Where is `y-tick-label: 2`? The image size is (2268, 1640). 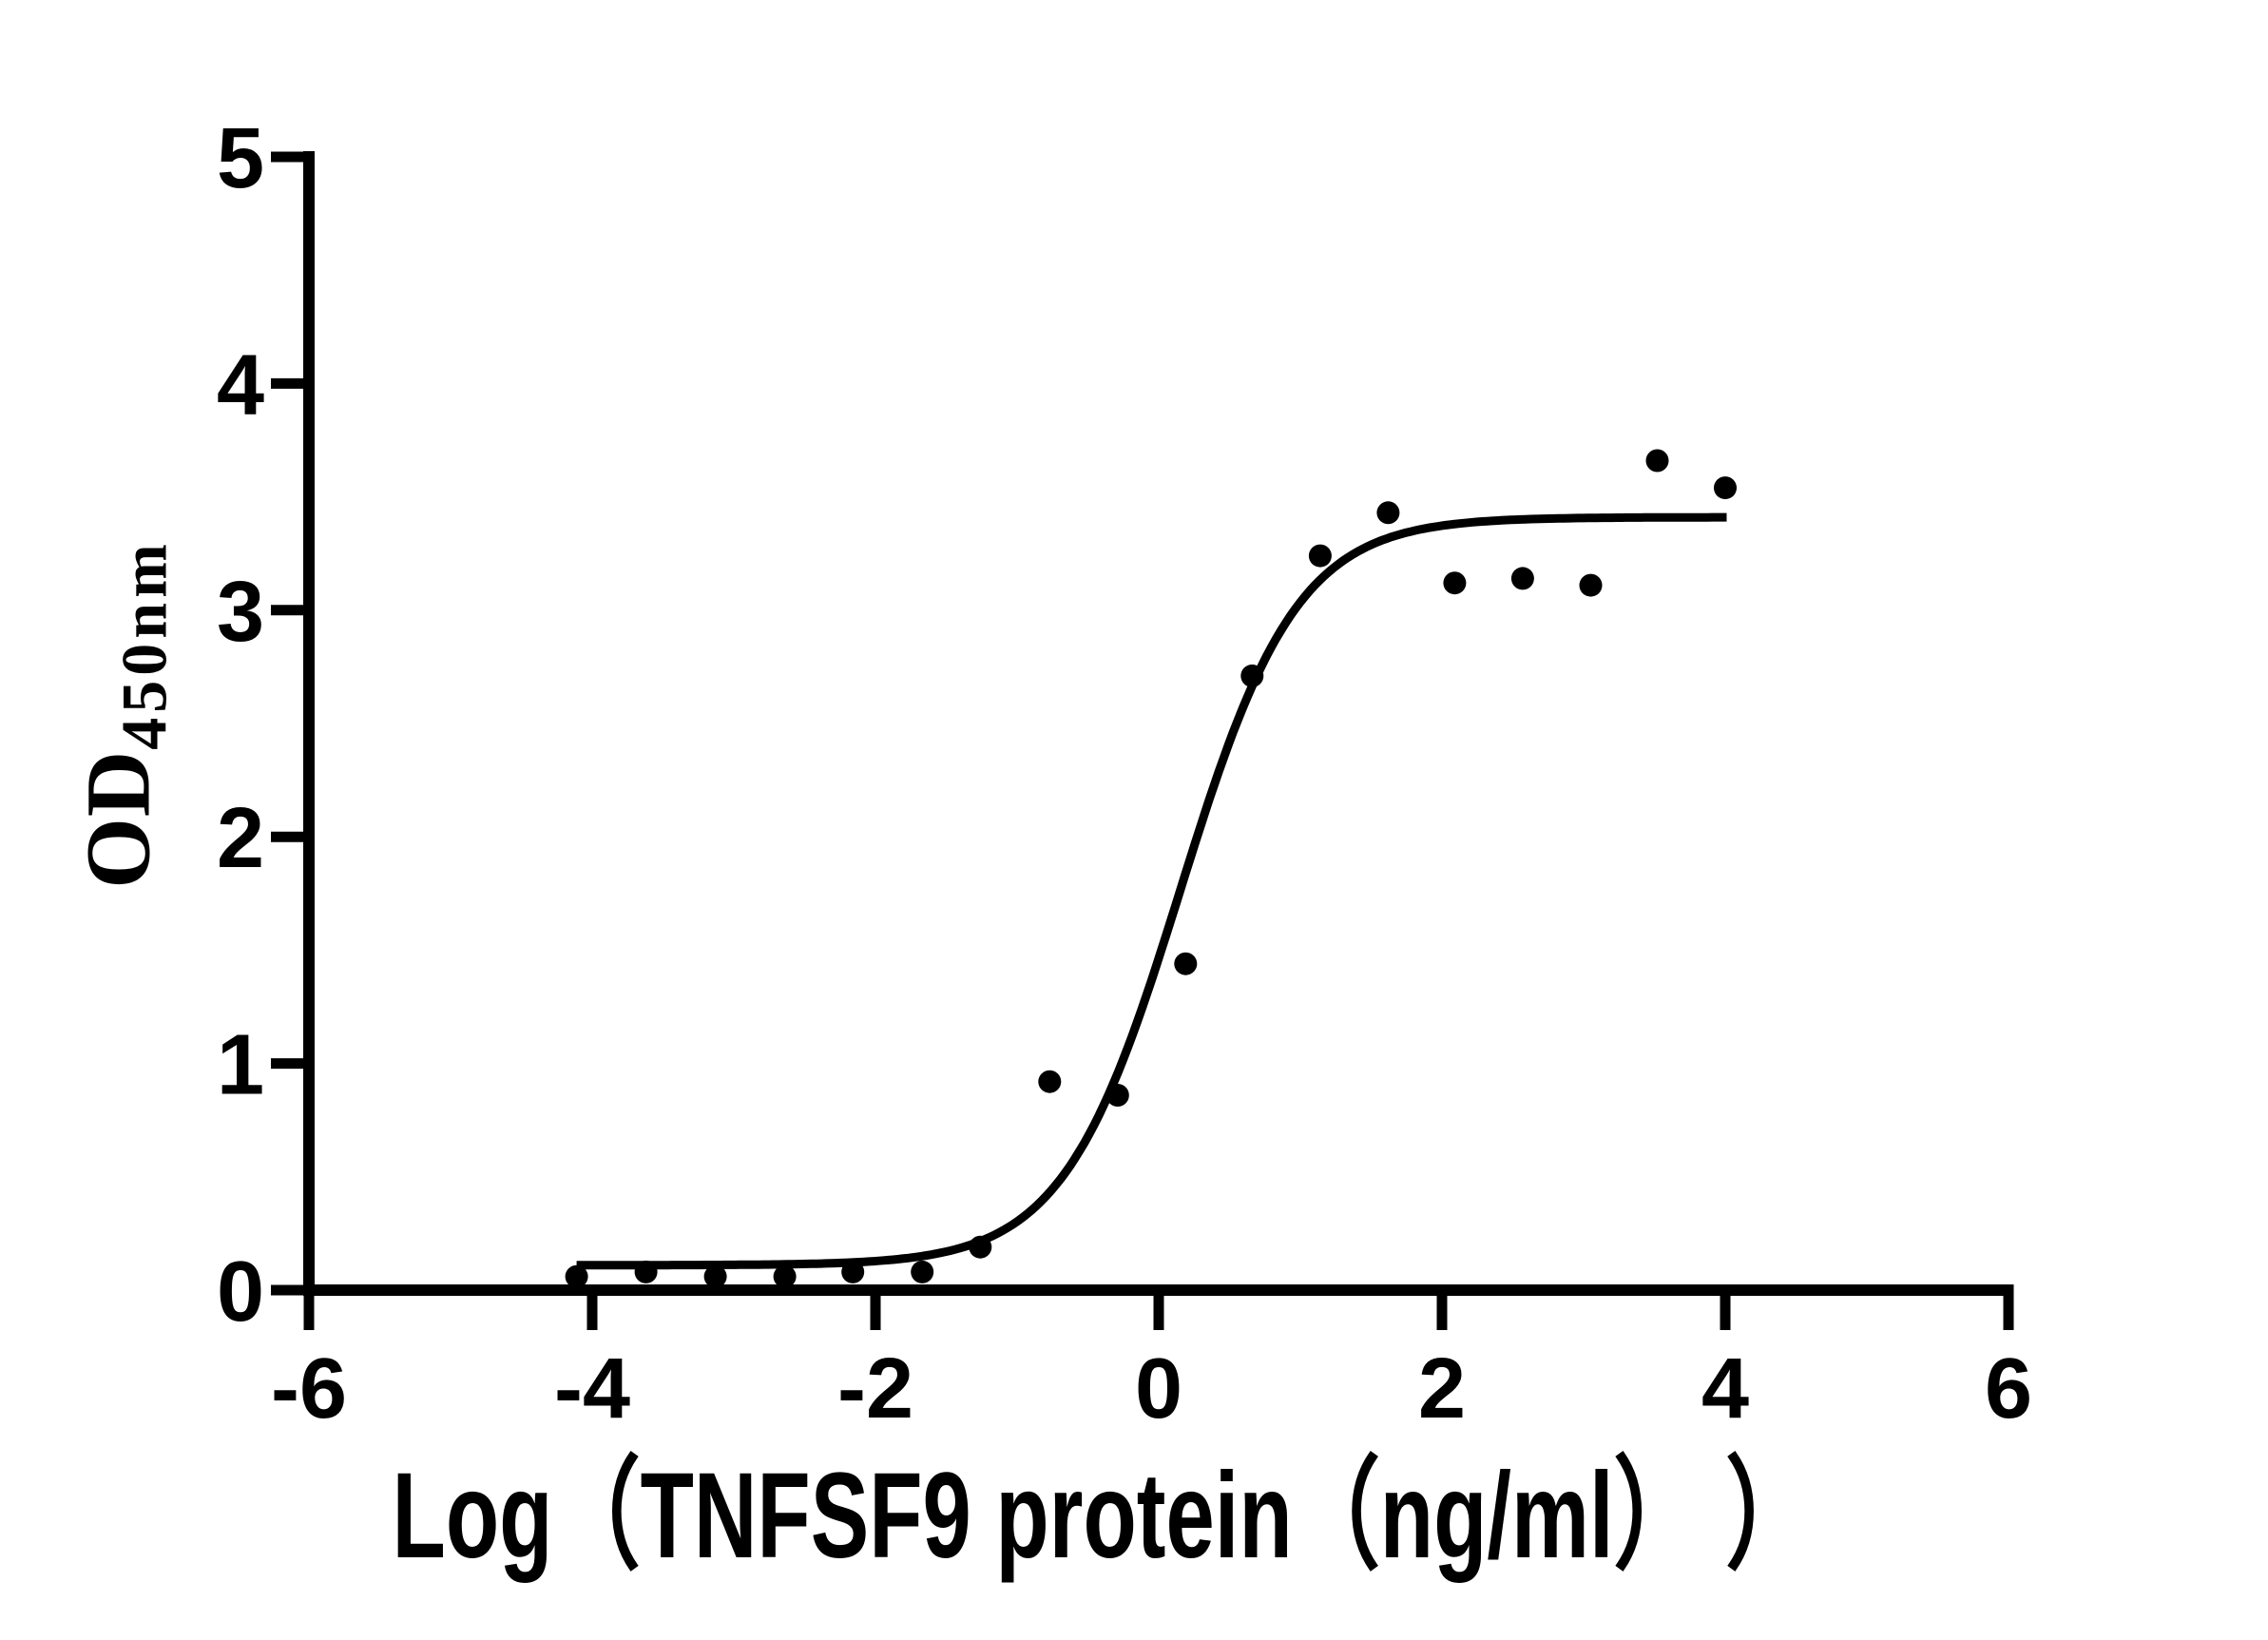 y-tick-label: 2 is located at coordinates (240, 838).